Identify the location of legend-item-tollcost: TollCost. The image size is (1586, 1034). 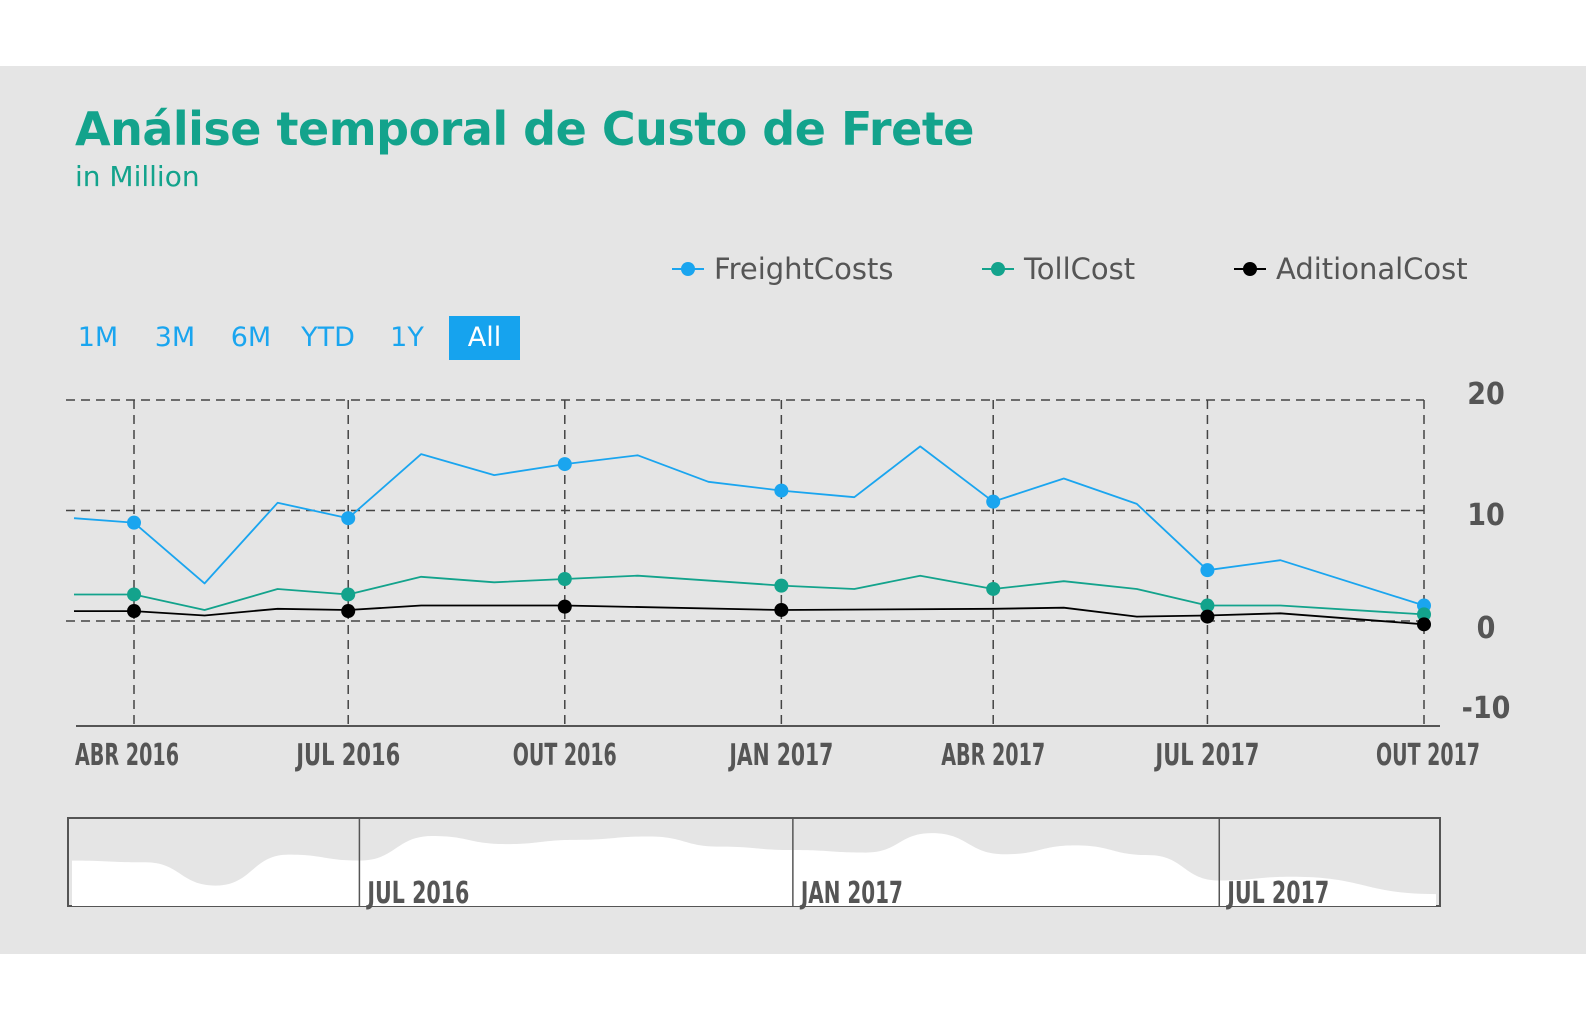
(1058, 269).